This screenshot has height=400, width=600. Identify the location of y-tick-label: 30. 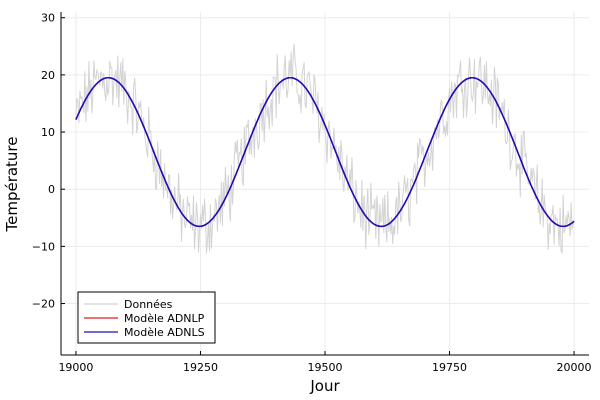
(48, 18).